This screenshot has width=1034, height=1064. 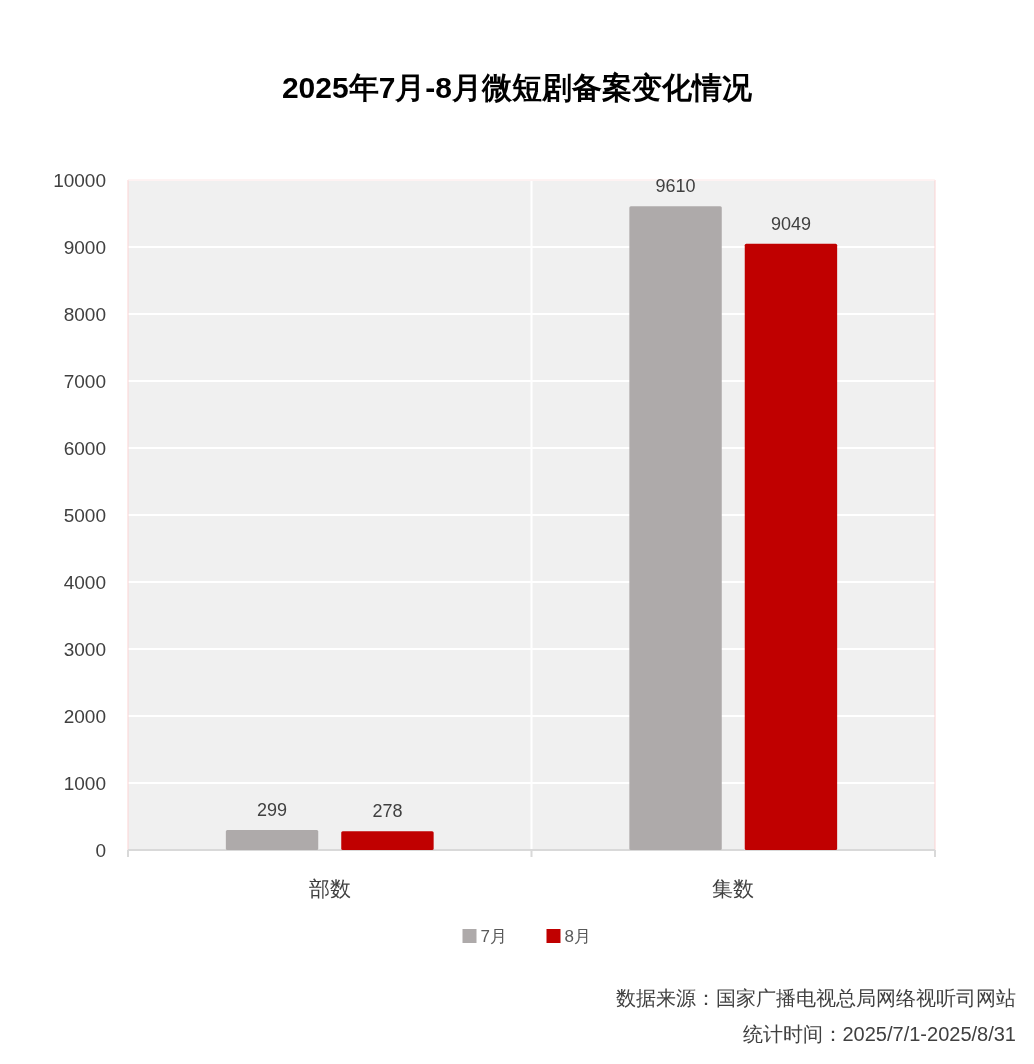 What do you see at coordinates (816, 998) in the screenshot?
I see `annotation: 数据来源：国家广播电视总局网络视听司网站` at bounding box center [816, 998].